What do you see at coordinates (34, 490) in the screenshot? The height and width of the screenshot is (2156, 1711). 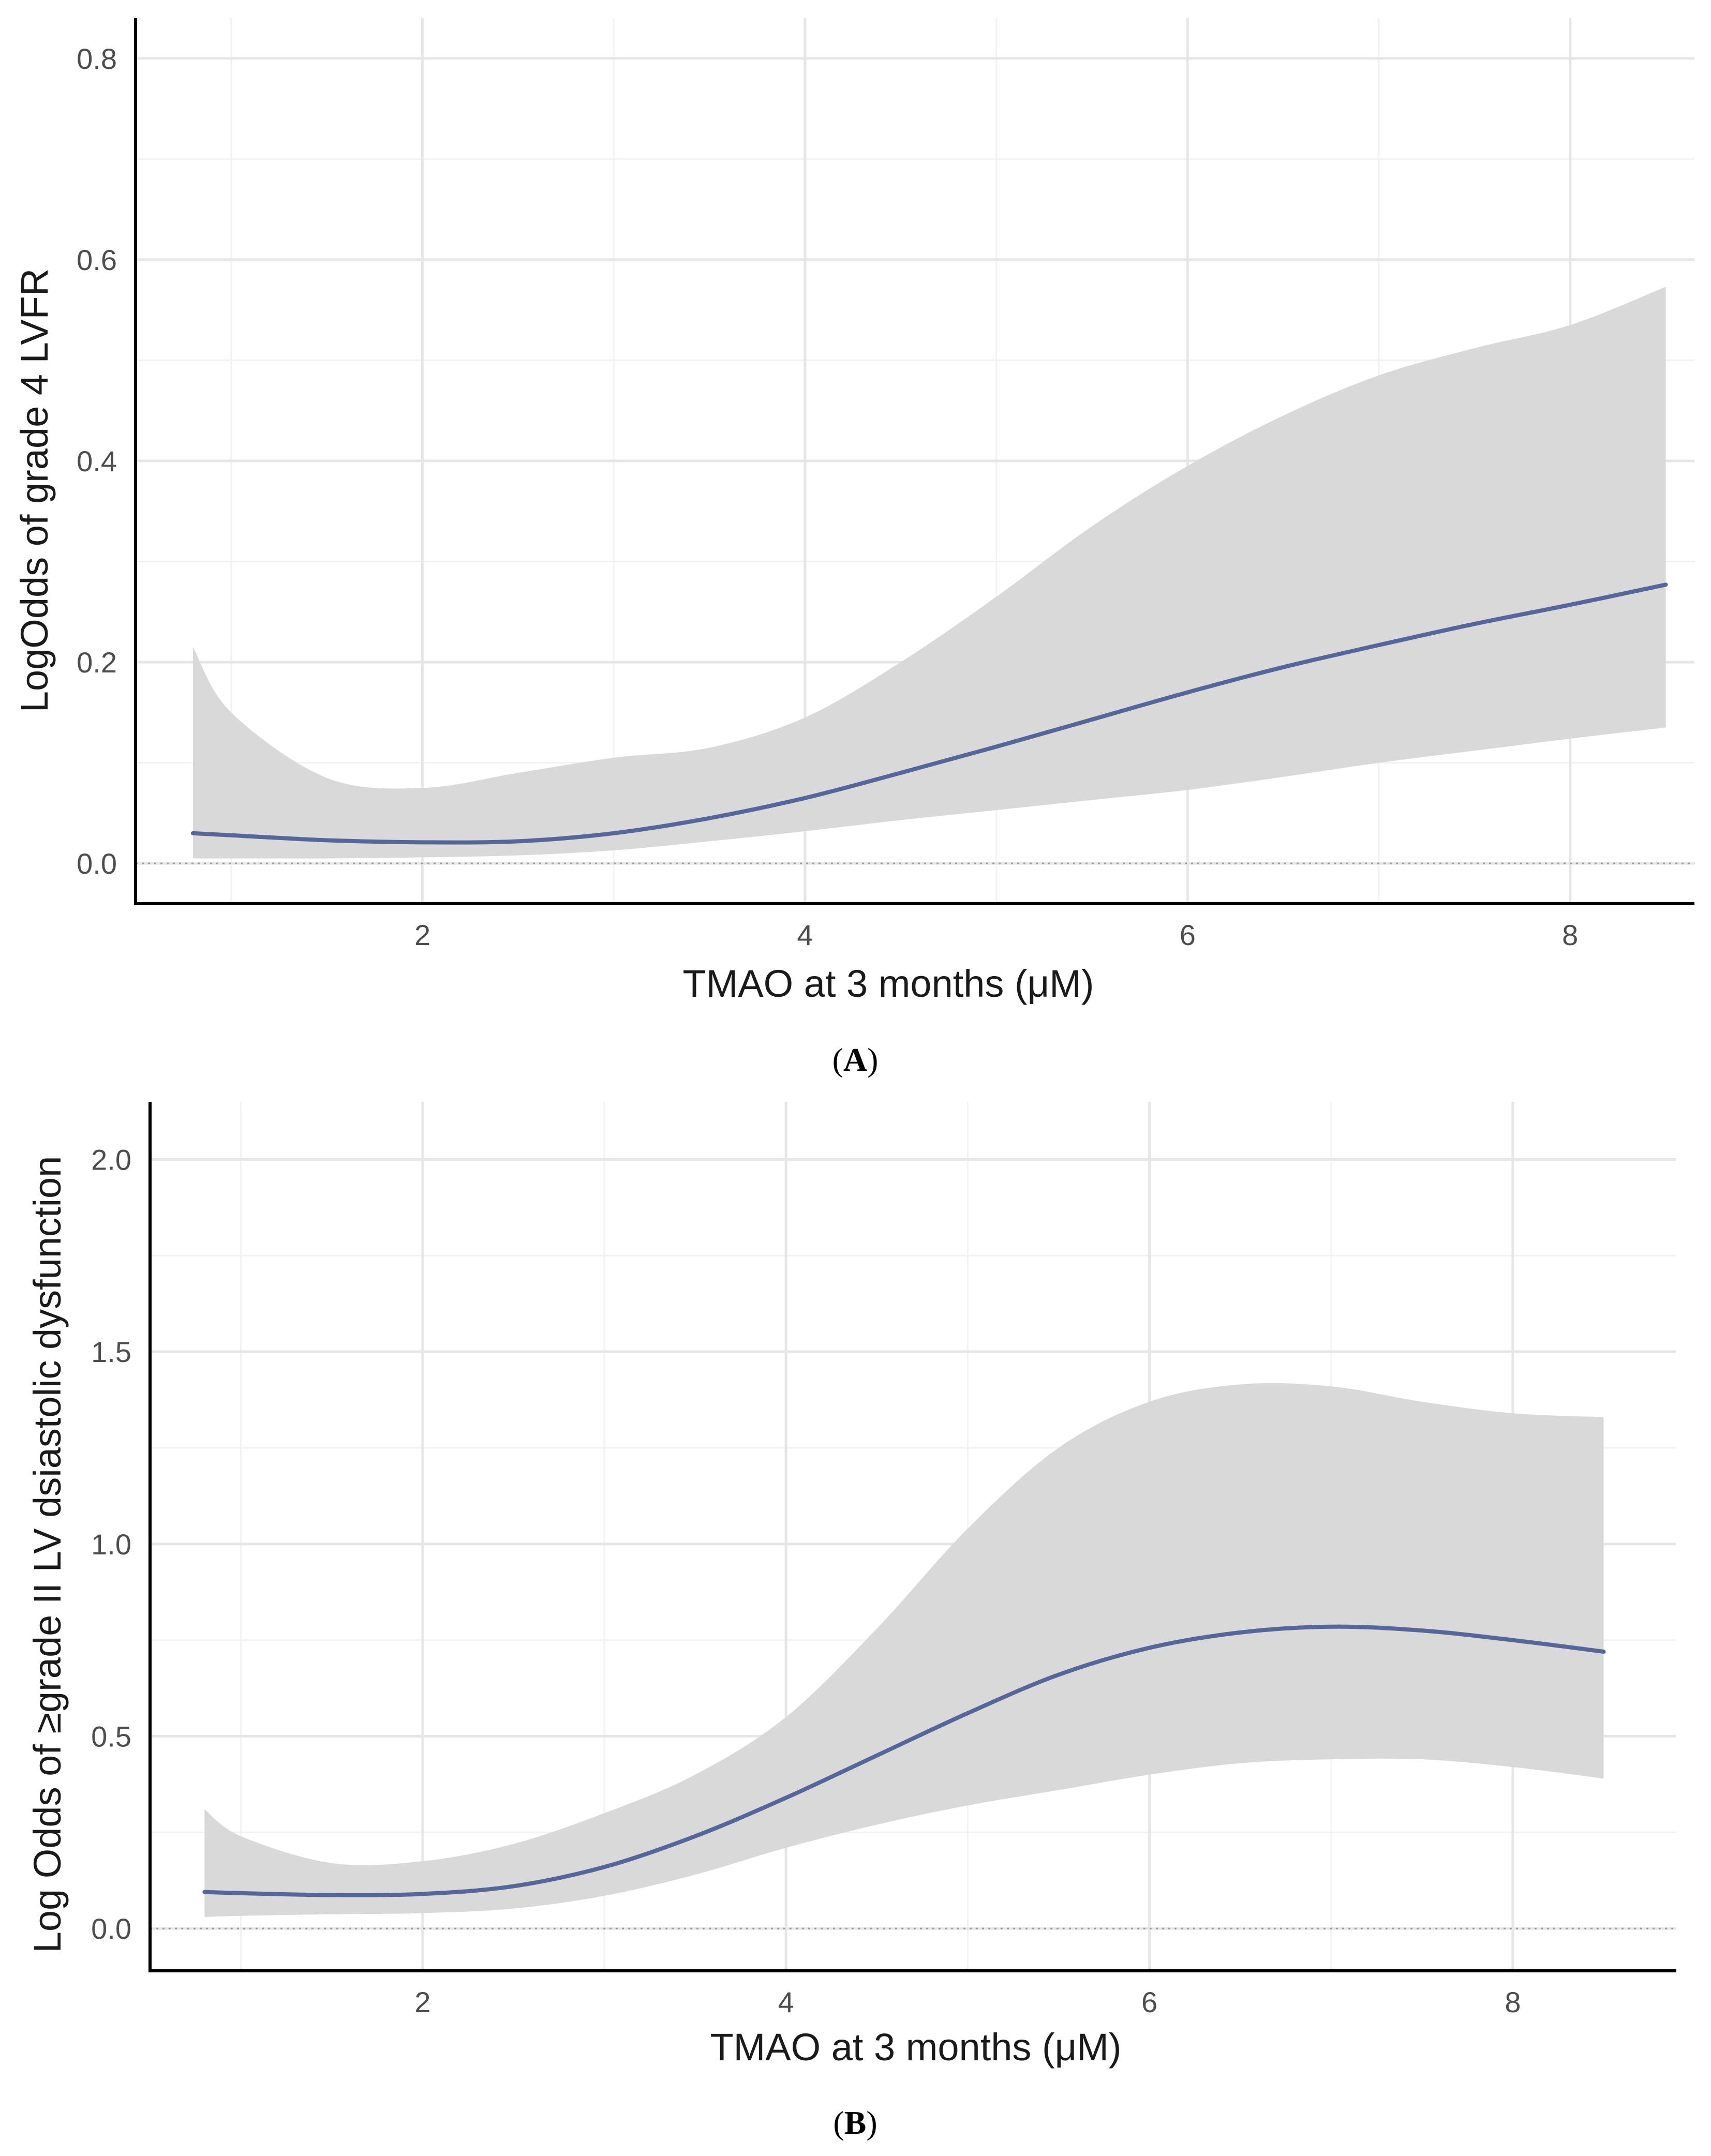 I see `panel-a-y-axis-title: LogOdds of grade 4 LVFR` at bounding box center [34, 490].